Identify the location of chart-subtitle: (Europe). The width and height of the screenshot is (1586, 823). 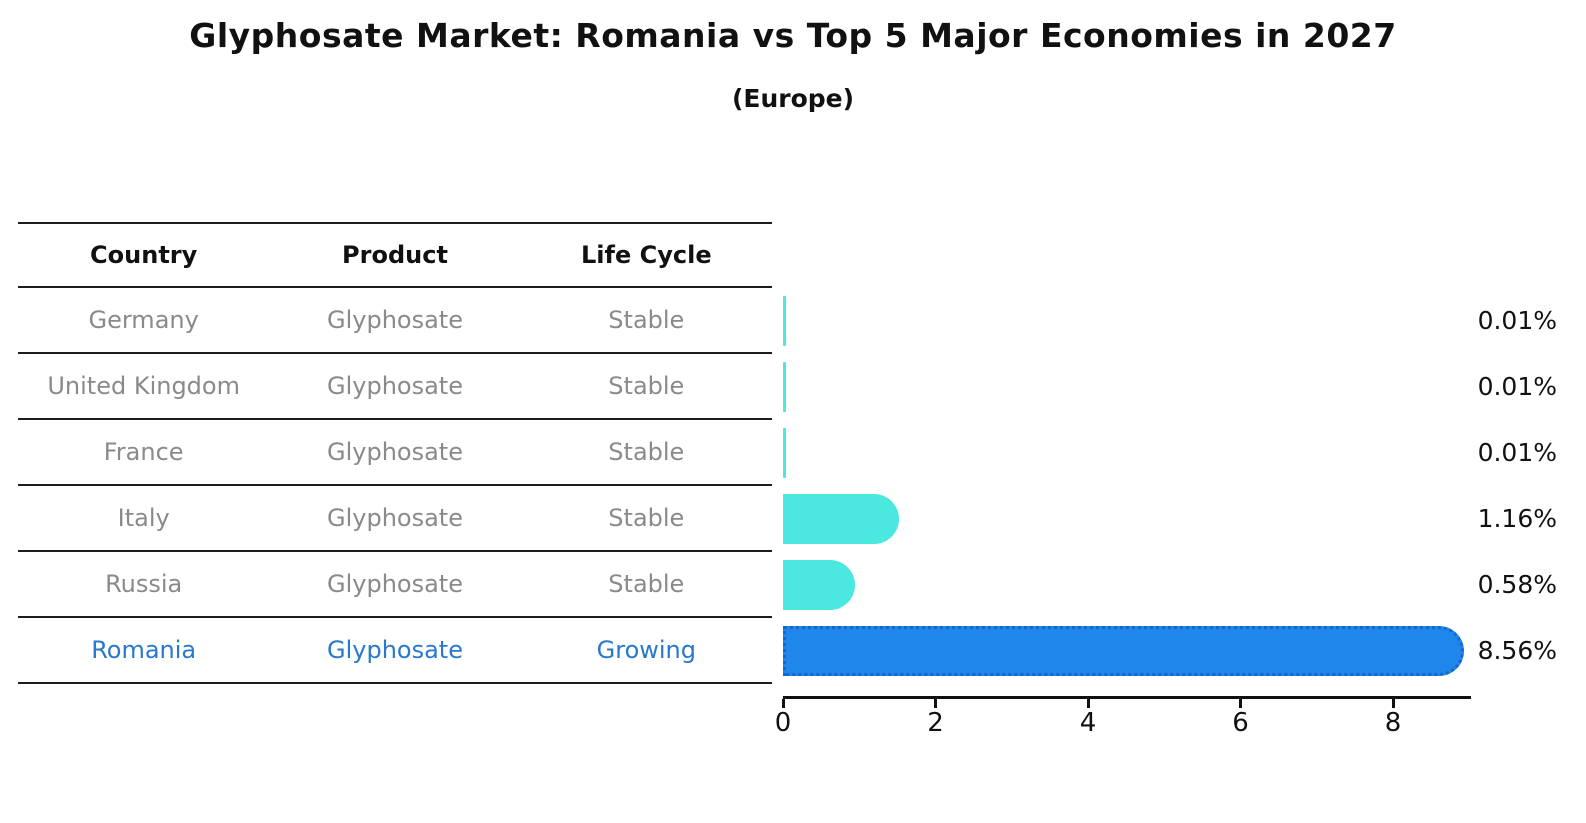
(793, 98).